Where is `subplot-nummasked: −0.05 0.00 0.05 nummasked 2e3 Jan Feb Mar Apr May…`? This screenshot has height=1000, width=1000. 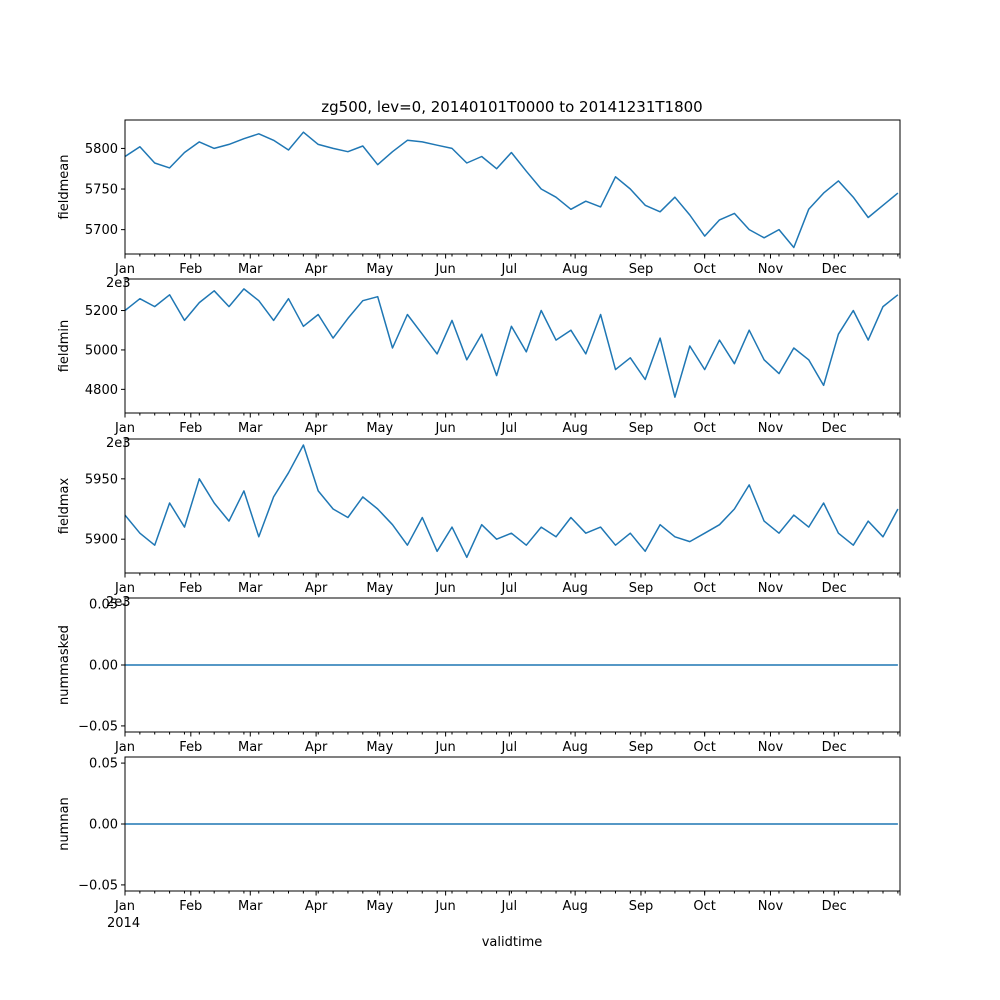
subplot-nummasked: −0.05 0.00 0.05 nummasked 2e3 Jan Feb Mar Apr May… is located at coordinates (479, 675).